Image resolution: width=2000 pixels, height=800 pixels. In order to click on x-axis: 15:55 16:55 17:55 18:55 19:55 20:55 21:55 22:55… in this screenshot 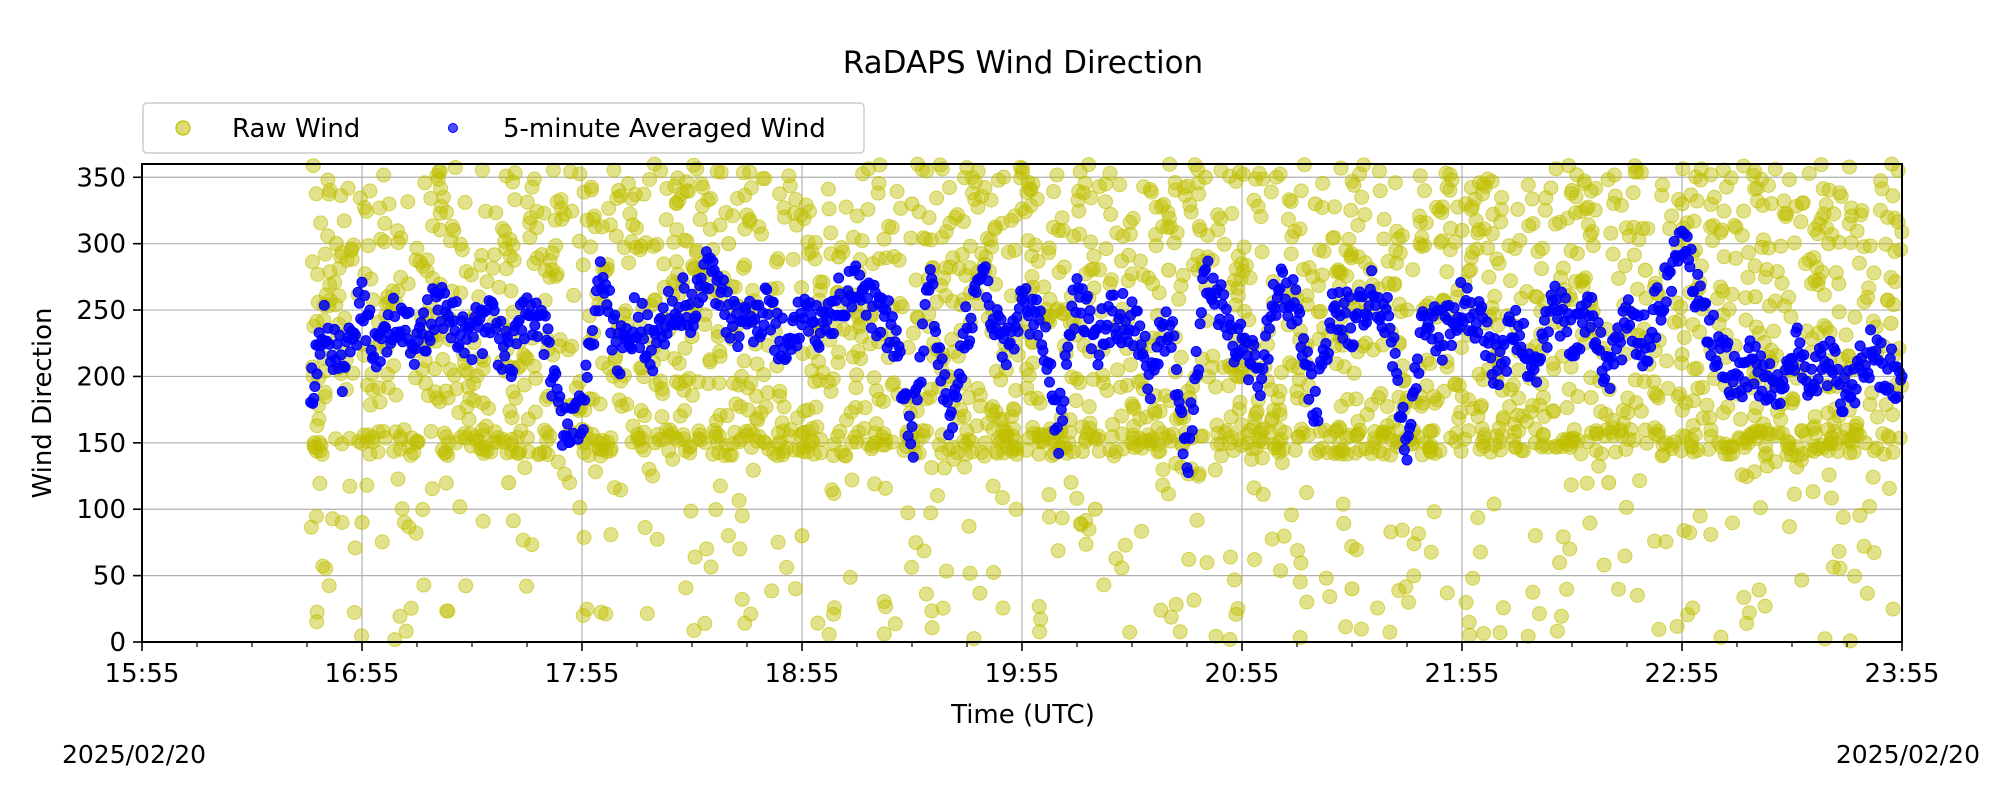, I will do `click(1022, 665)`.